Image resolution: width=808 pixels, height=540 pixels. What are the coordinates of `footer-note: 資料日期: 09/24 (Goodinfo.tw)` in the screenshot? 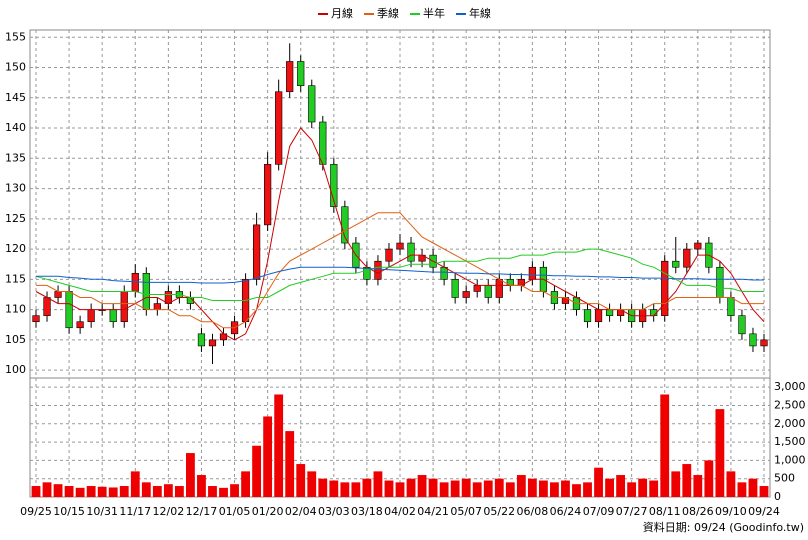 It's located at (723, 527).